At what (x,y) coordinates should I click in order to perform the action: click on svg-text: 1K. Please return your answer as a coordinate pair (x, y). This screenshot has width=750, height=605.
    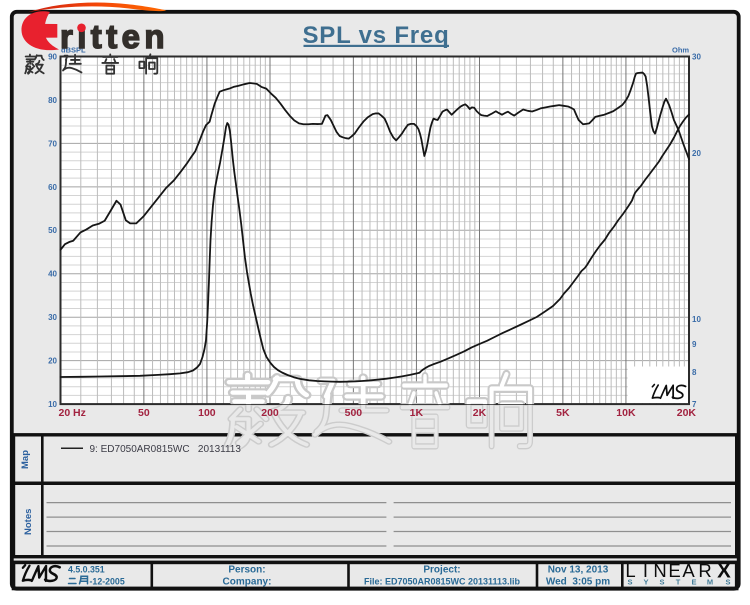
    Looking at the image, I should click on (417, 413).